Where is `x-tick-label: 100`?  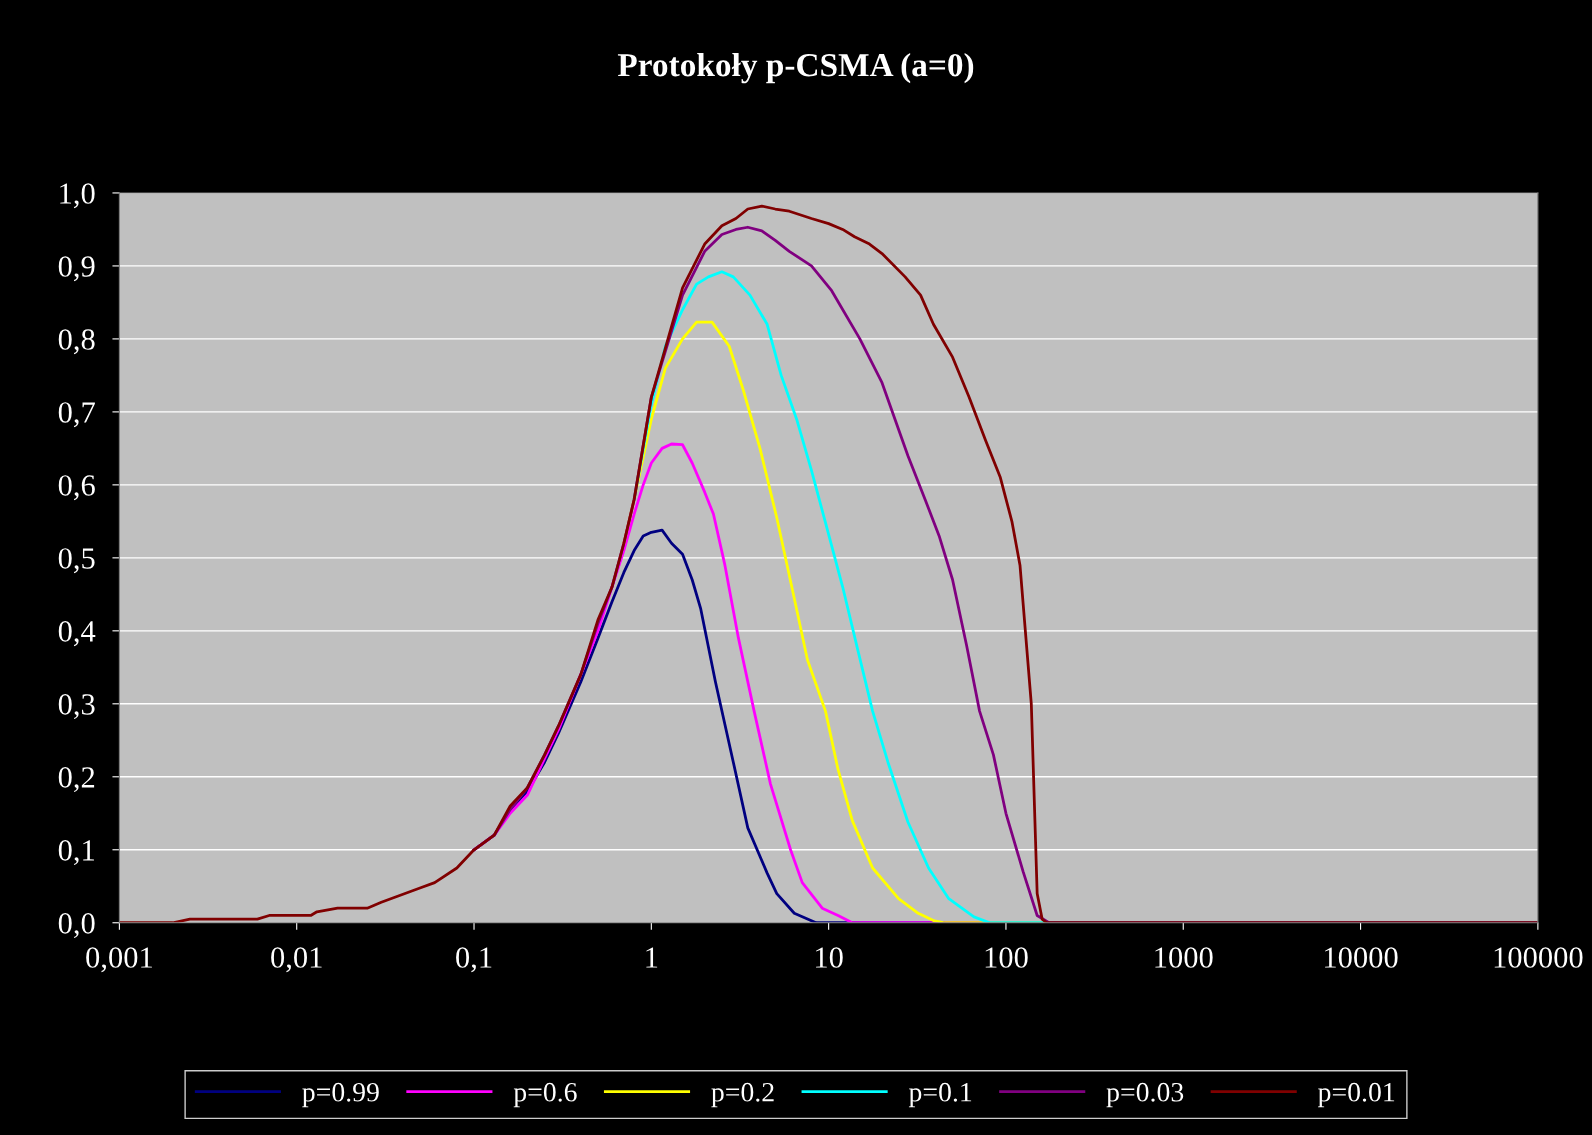
x-tick-label: 100 is located at coordinates (1006, 957).